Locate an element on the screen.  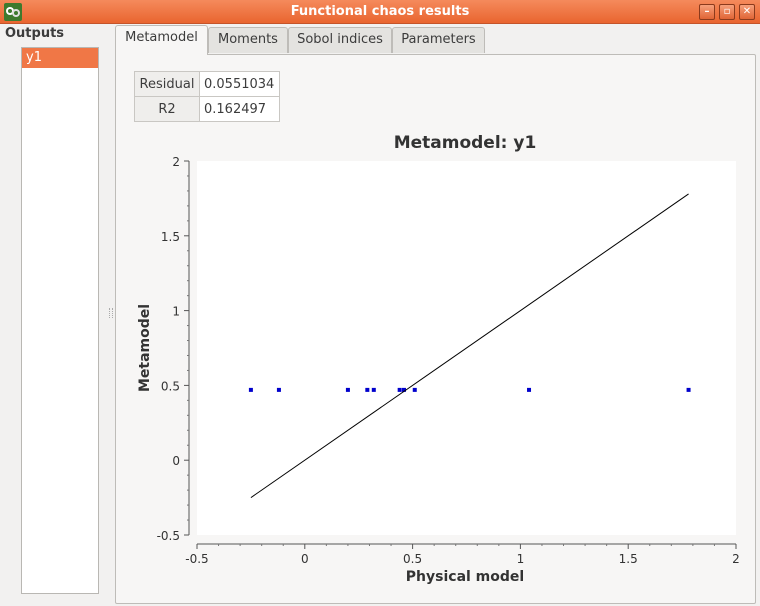
maximize-button: ▫ is located at coordinates (727, 12).